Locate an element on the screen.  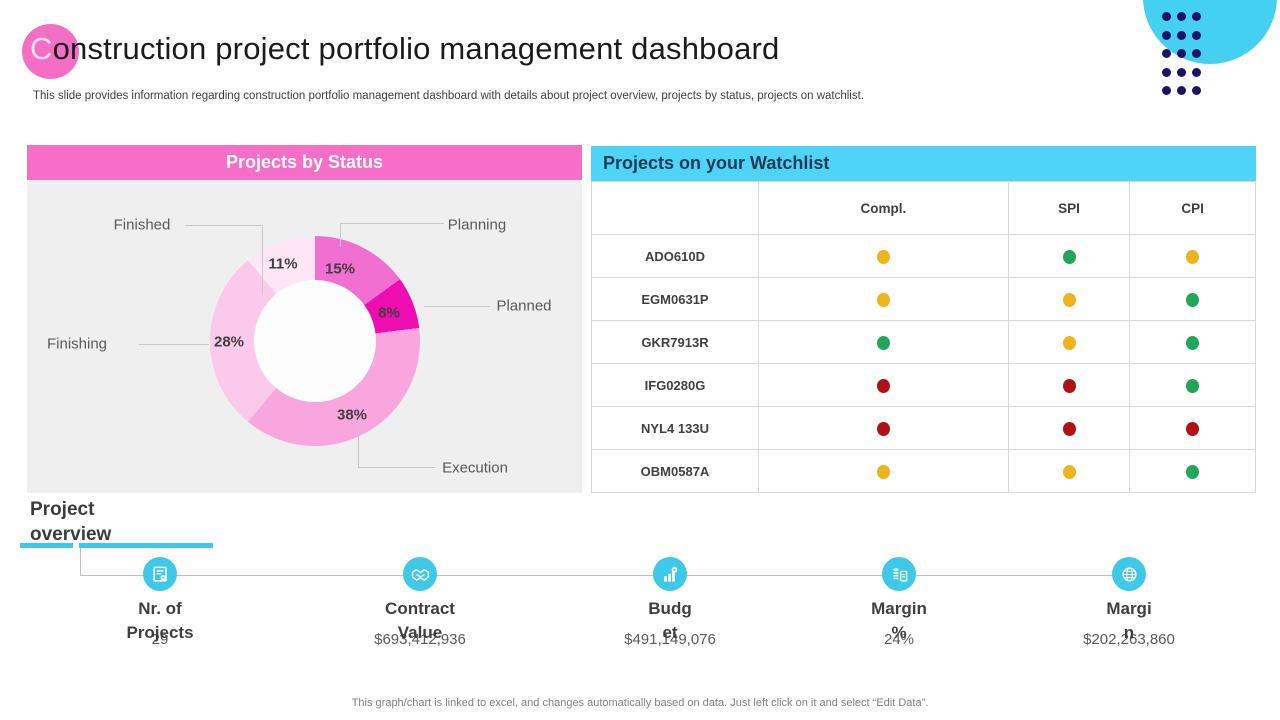
table-row: NYL4 133U is located at coordinates (923, 428).